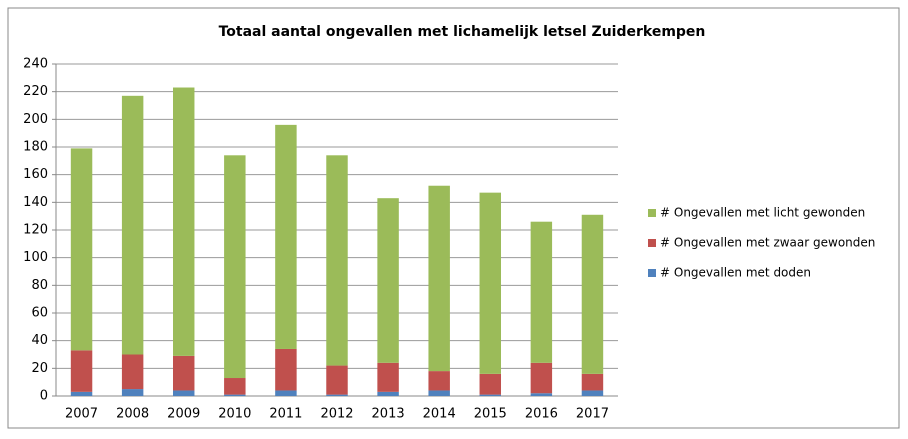  What do you see at coordinates (39, 368) in the screenshot?
I see `y-tick-label: 20` at bounding box center [39, 368].